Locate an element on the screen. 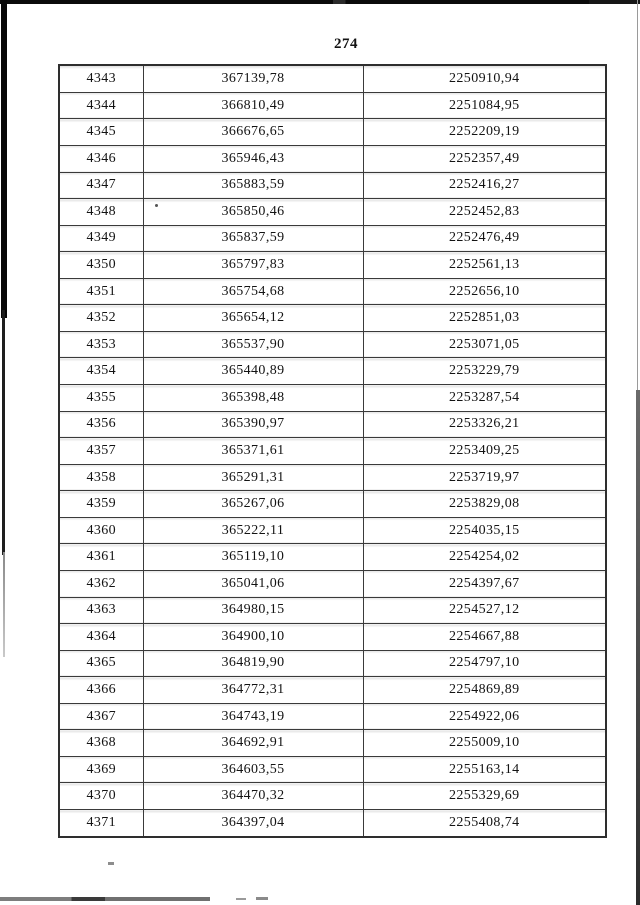 The height and width of the screenshot is (905, 640). cell-value-1: 365291,31 is located at coordinates (253, 477).